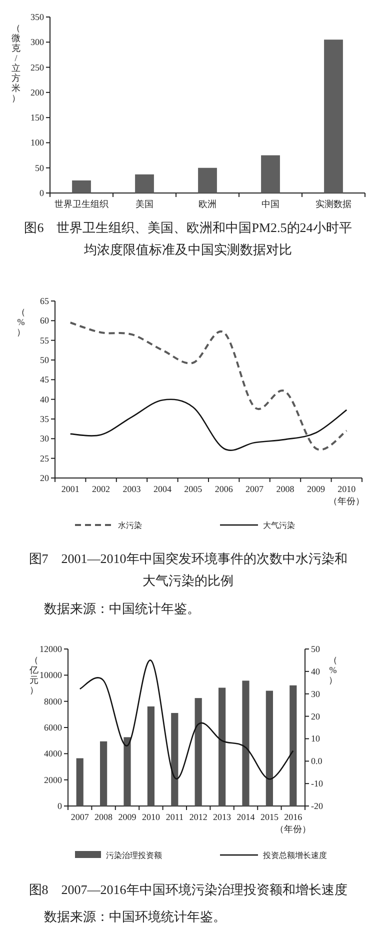 The image size is (376, 939). Describe the element at coordinates (81, 204) in the screenshot. I see `x-tick-label: 世界卫生组织` at that location.